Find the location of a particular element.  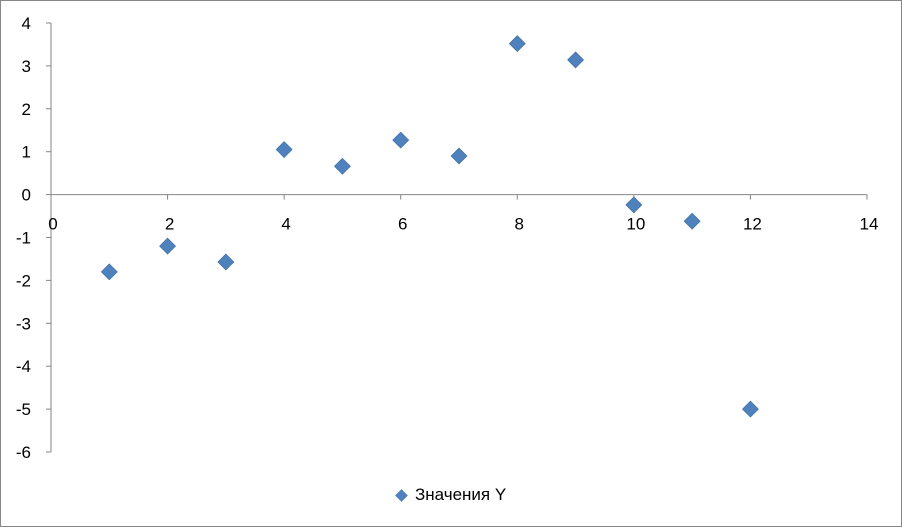

y-tick-label: 1 is located at coordinates (26, 152).